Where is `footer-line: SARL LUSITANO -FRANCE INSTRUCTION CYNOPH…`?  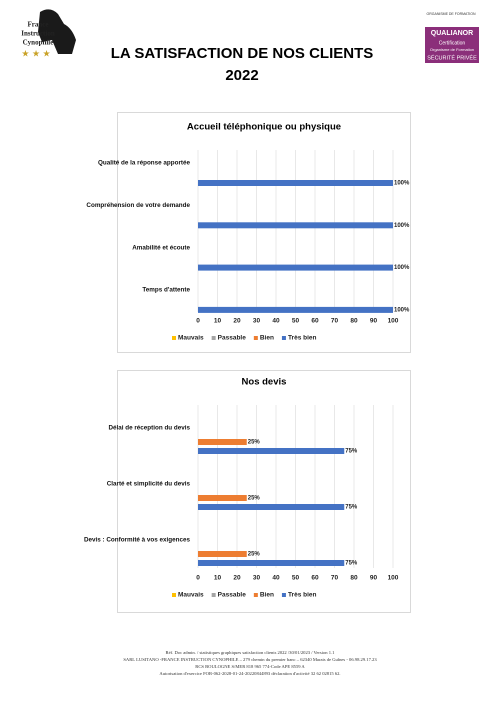 footer-line: SARL LUSITANO -FRANCE INSTRUCTION CYNOPH… is located at coordinates (250, 659).